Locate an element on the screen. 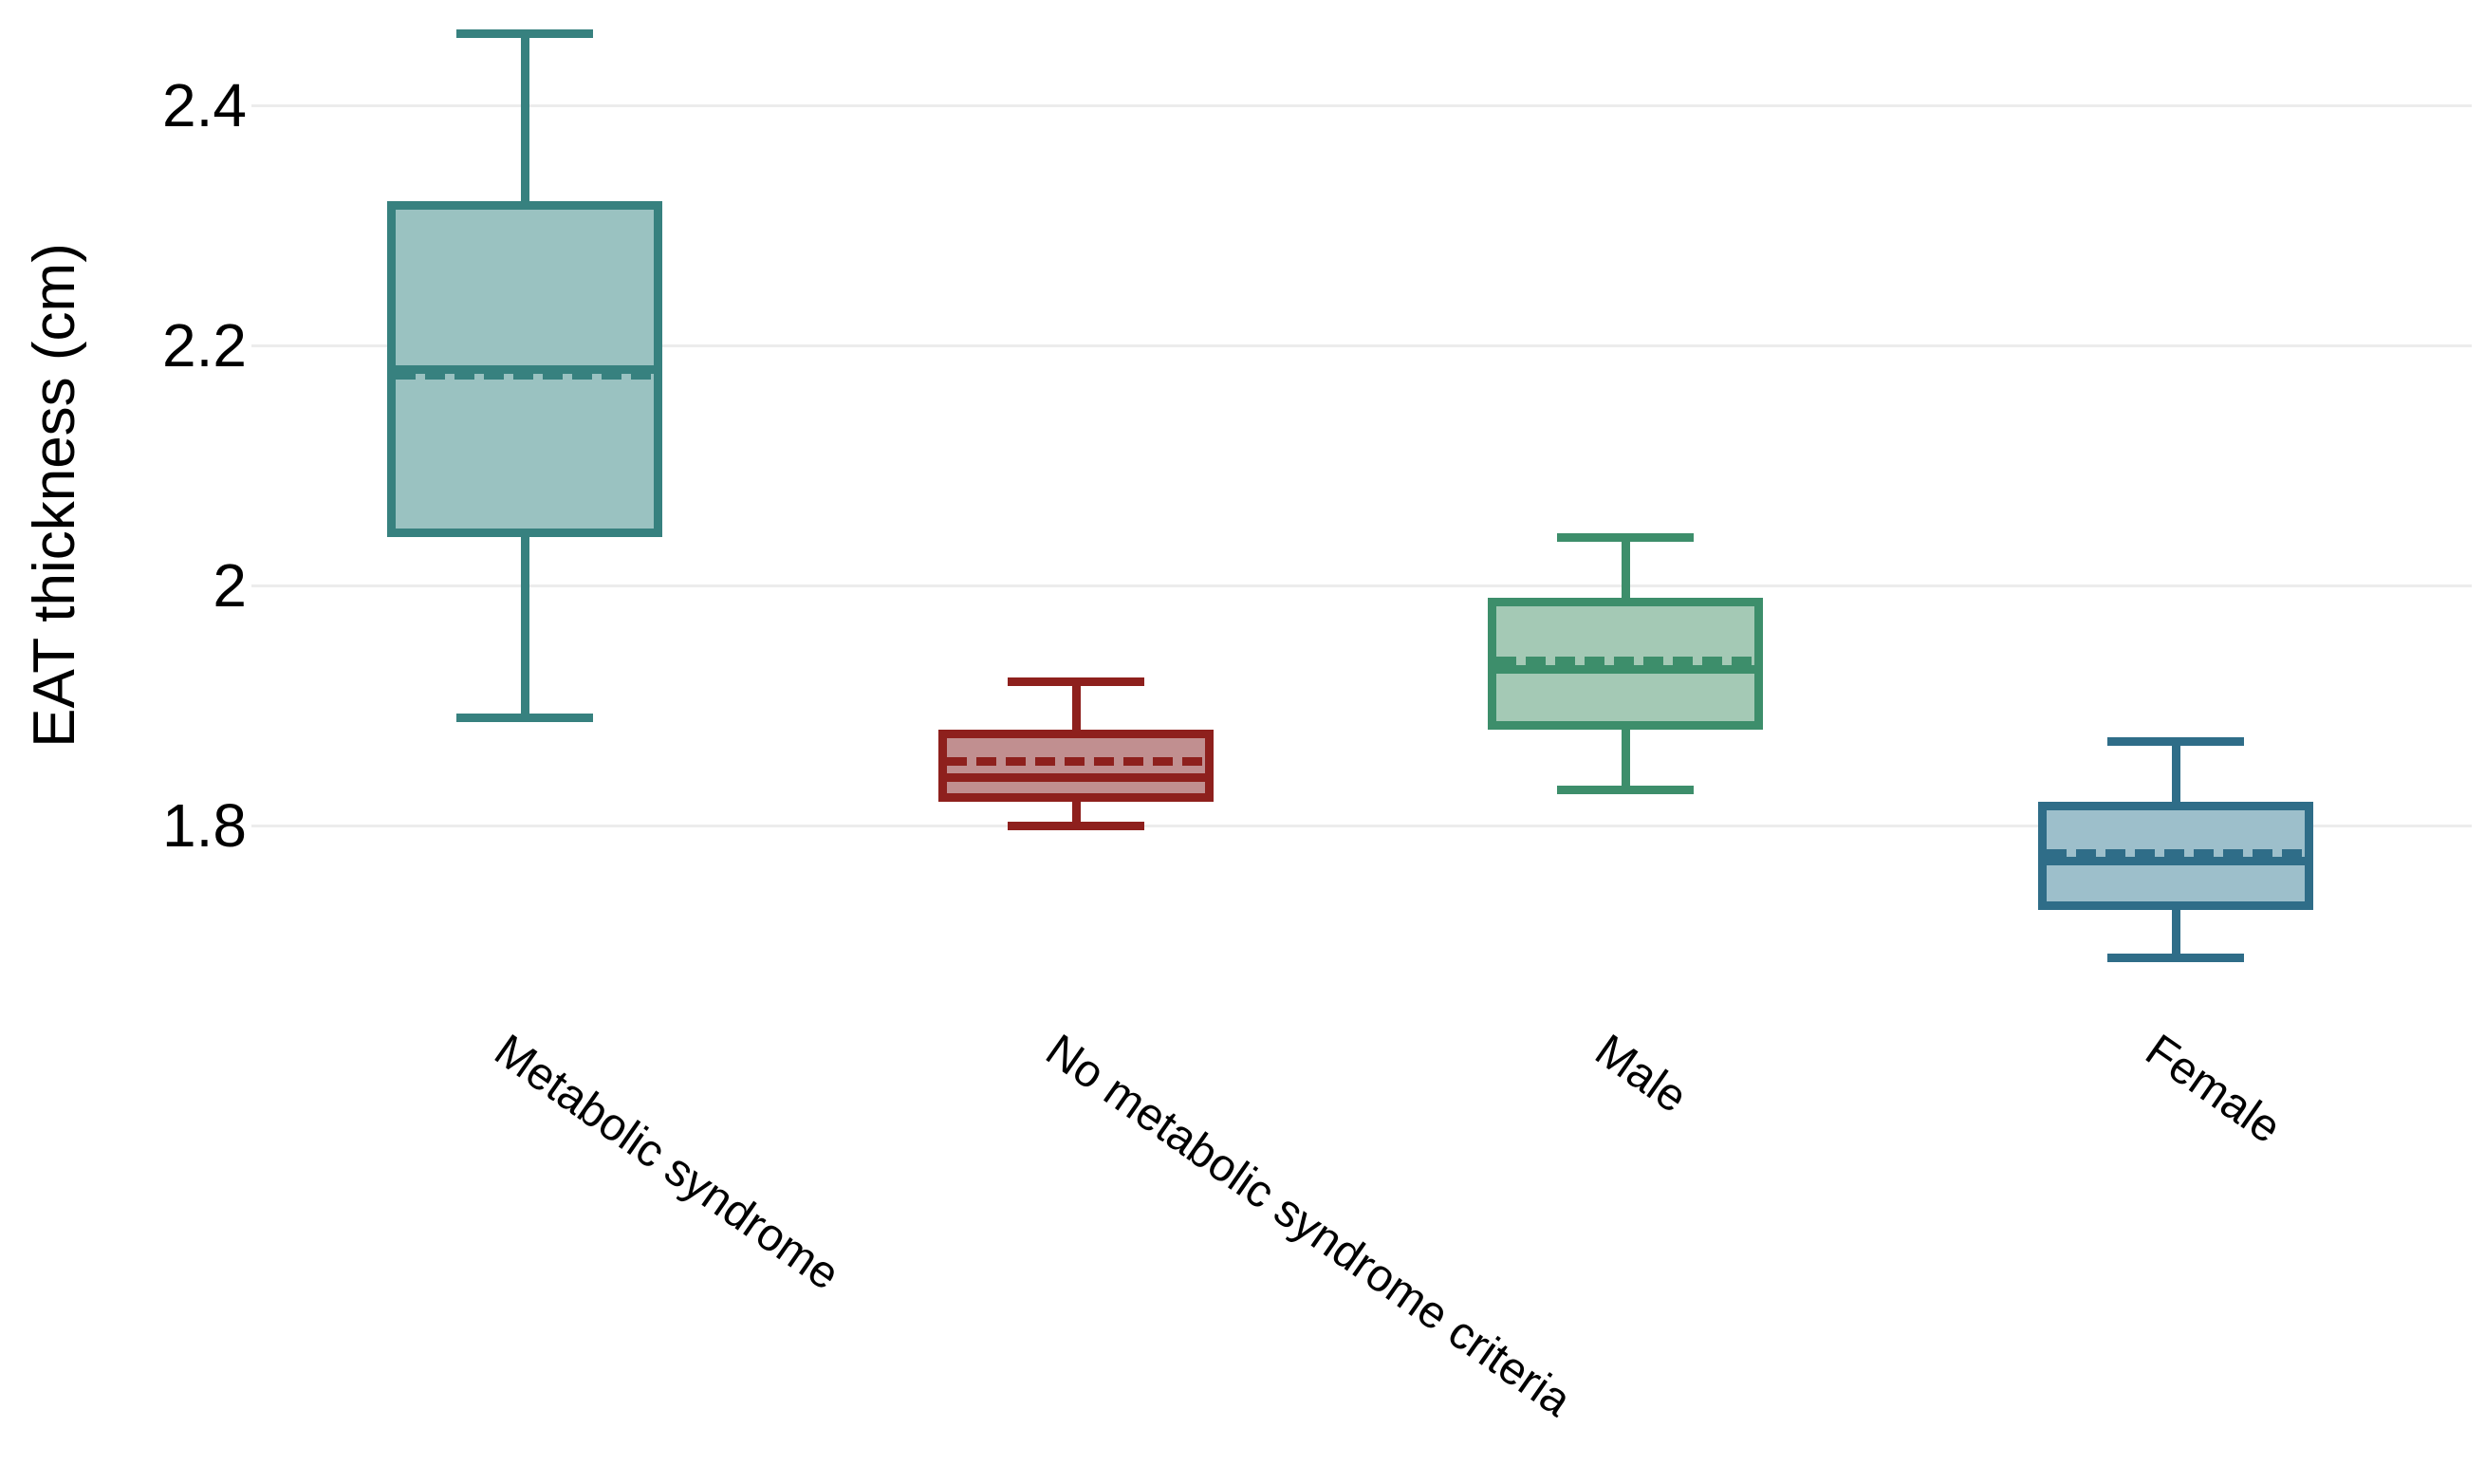  mean-line-female is located at coordinates (2176, 853).